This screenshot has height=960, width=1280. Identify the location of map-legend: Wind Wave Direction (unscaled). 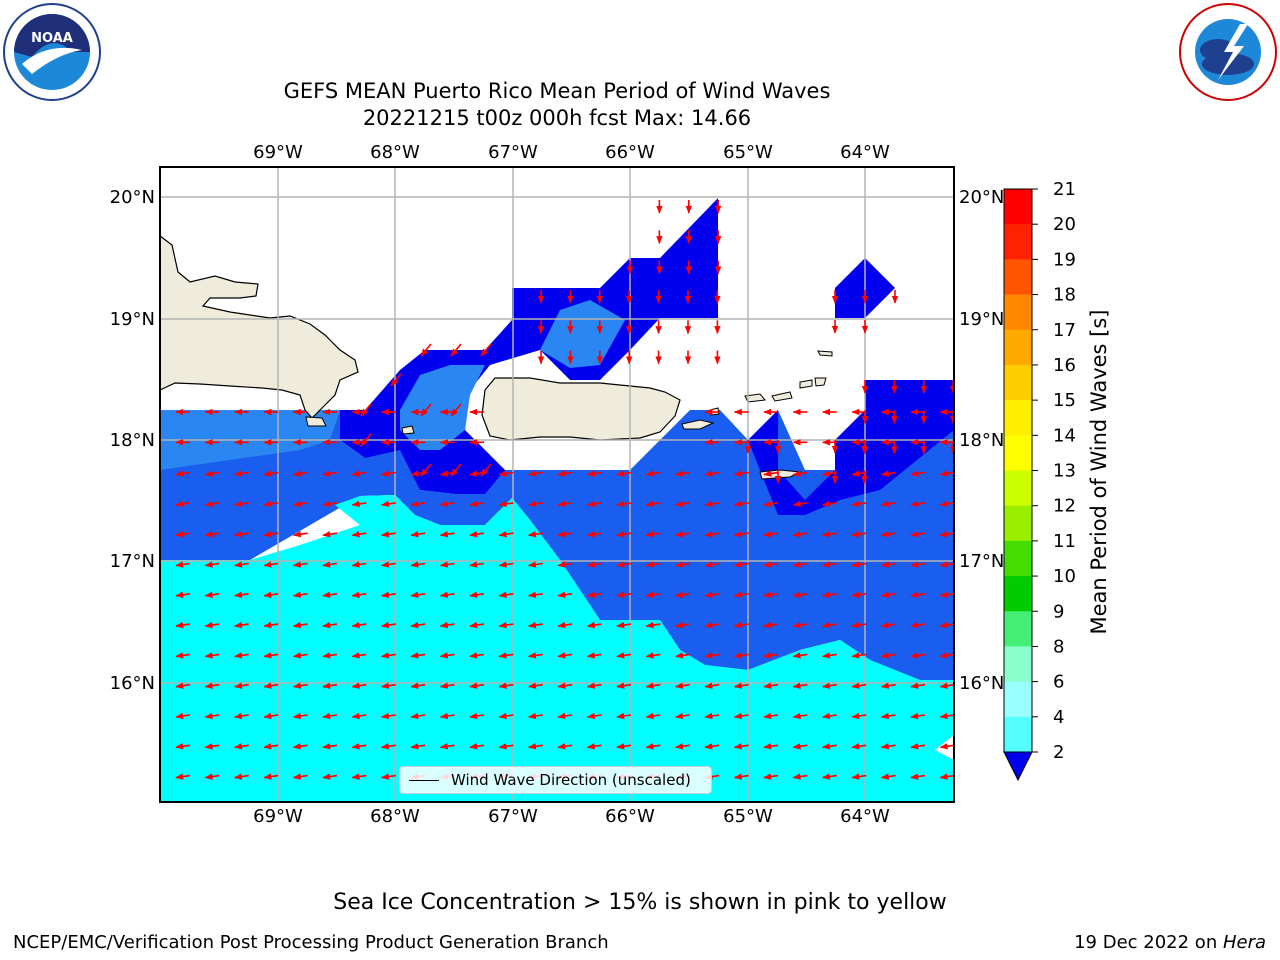
(555, 780).